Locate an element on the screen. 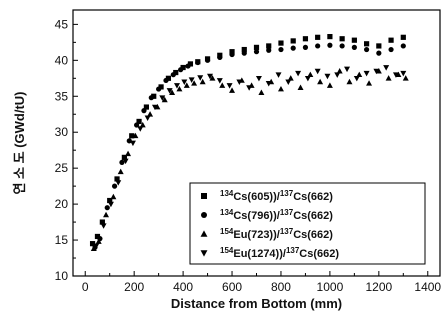 This screenshot has height=327, width=444. y-tick-label: 40 is located at coordinates (62, 60).